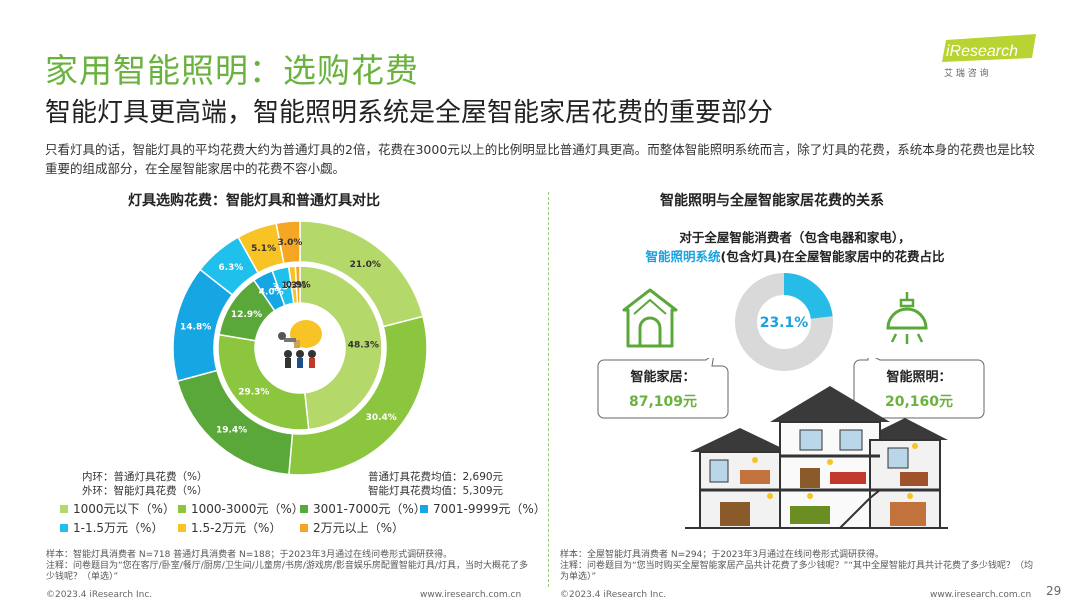 This screenshot has width=1080, height=608. Describe the element at coordinates (1054, 591) in the screenshot. I see `page-number: 29` at that location.